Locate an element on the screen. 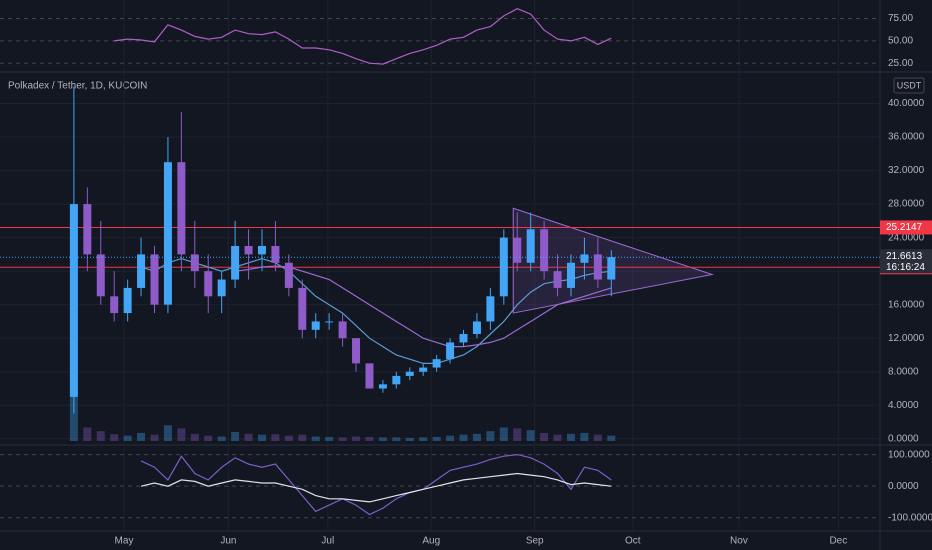 This screenshot has height=550, width=932. x-tick-label: Sep is located at coordinates (535, 541).